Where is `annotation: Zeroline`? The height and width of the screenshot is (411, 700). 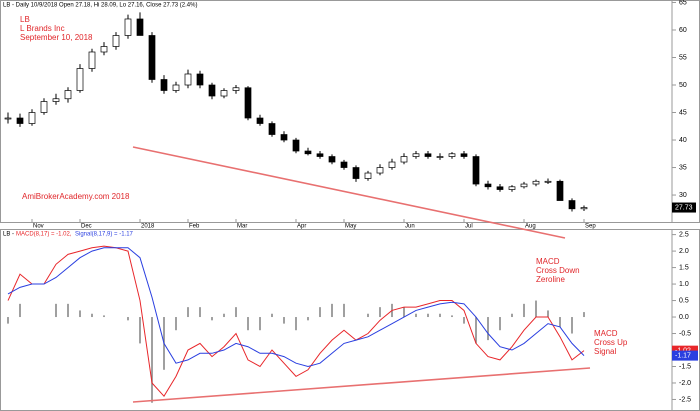
annotation: Zeroline is located at coordinates (550, 279).